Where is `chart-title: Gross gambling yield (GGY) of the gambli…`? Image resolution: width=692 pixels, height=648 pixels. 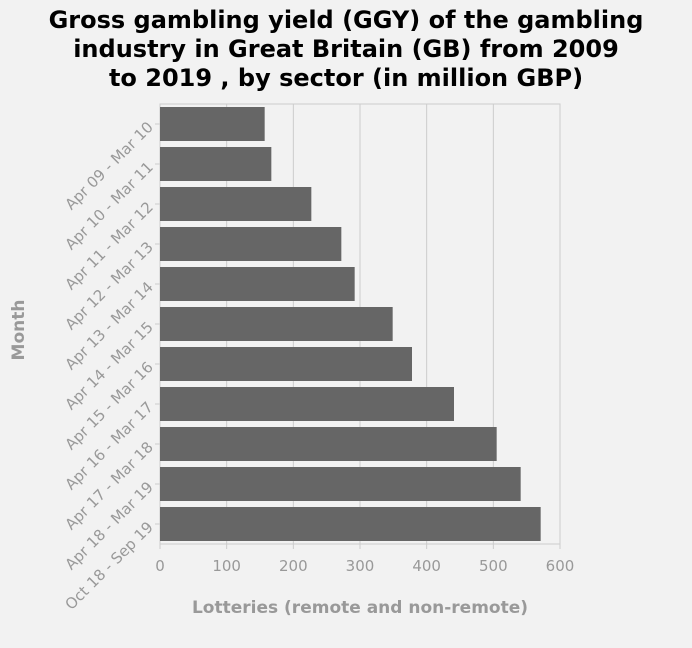 chart-title: Gross gambling yield (GGY) of the gambli… is located at coordinates (346, 49).